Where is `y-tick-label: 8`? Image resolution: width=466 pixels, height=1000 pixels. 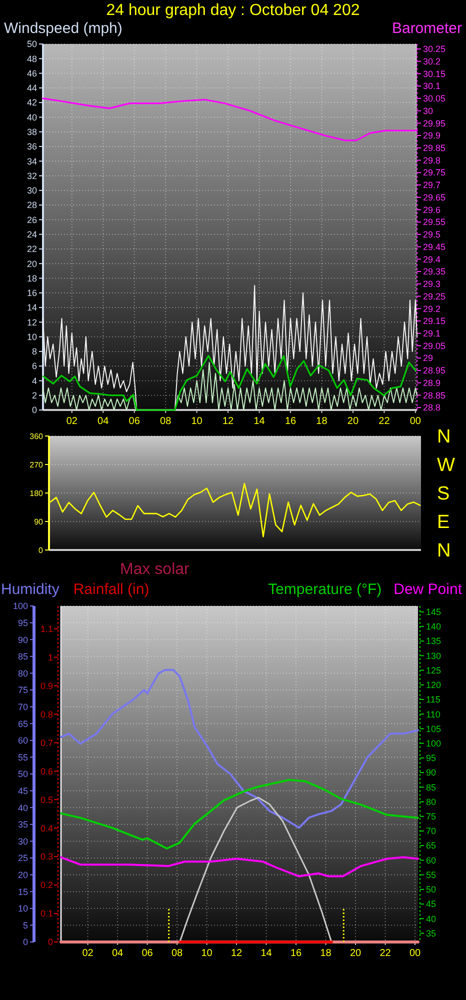 y-tick-label: 8 is located at coordinates (34, 351).